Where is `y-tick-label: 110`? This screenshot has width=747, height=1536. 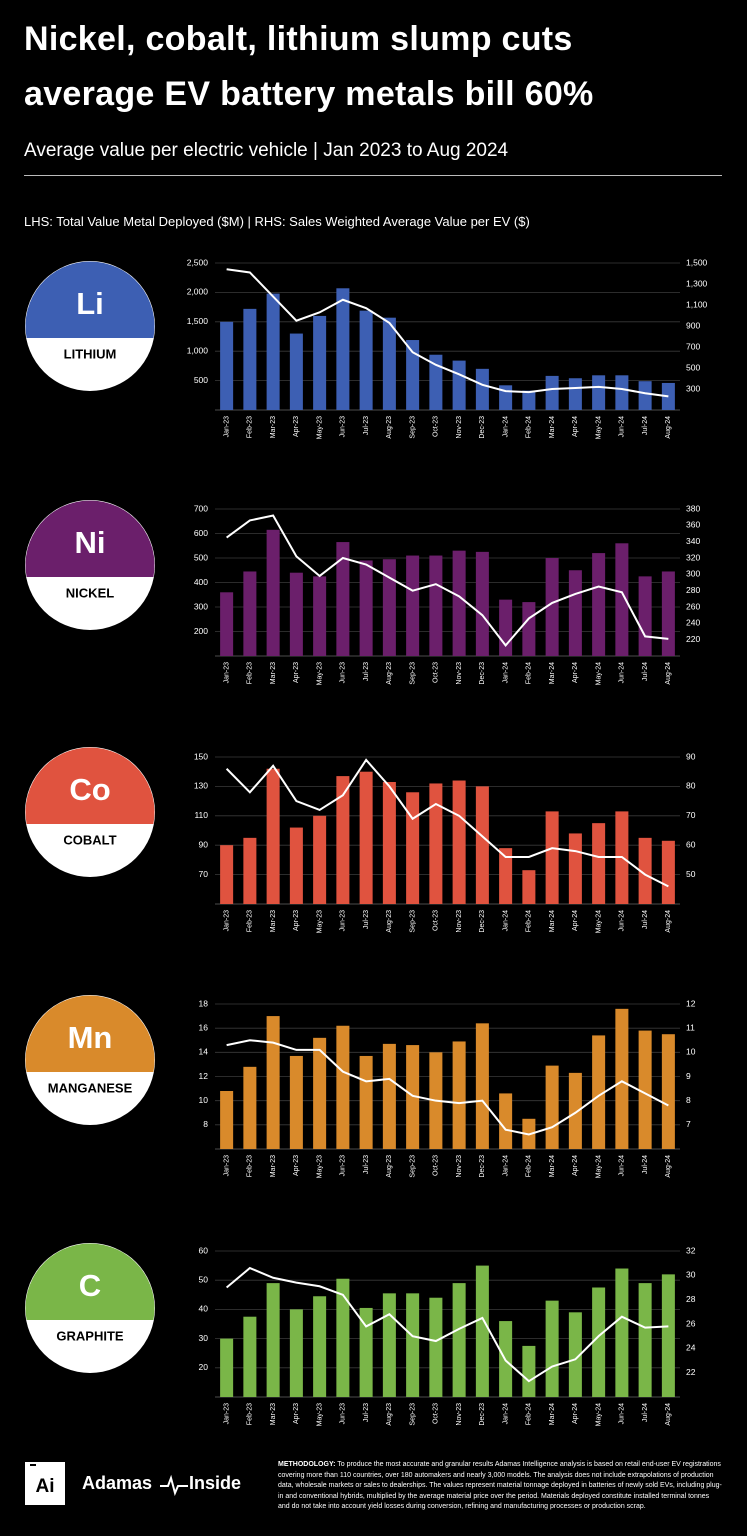 y-tick-label: 110 is located at coordinates (201, 815).